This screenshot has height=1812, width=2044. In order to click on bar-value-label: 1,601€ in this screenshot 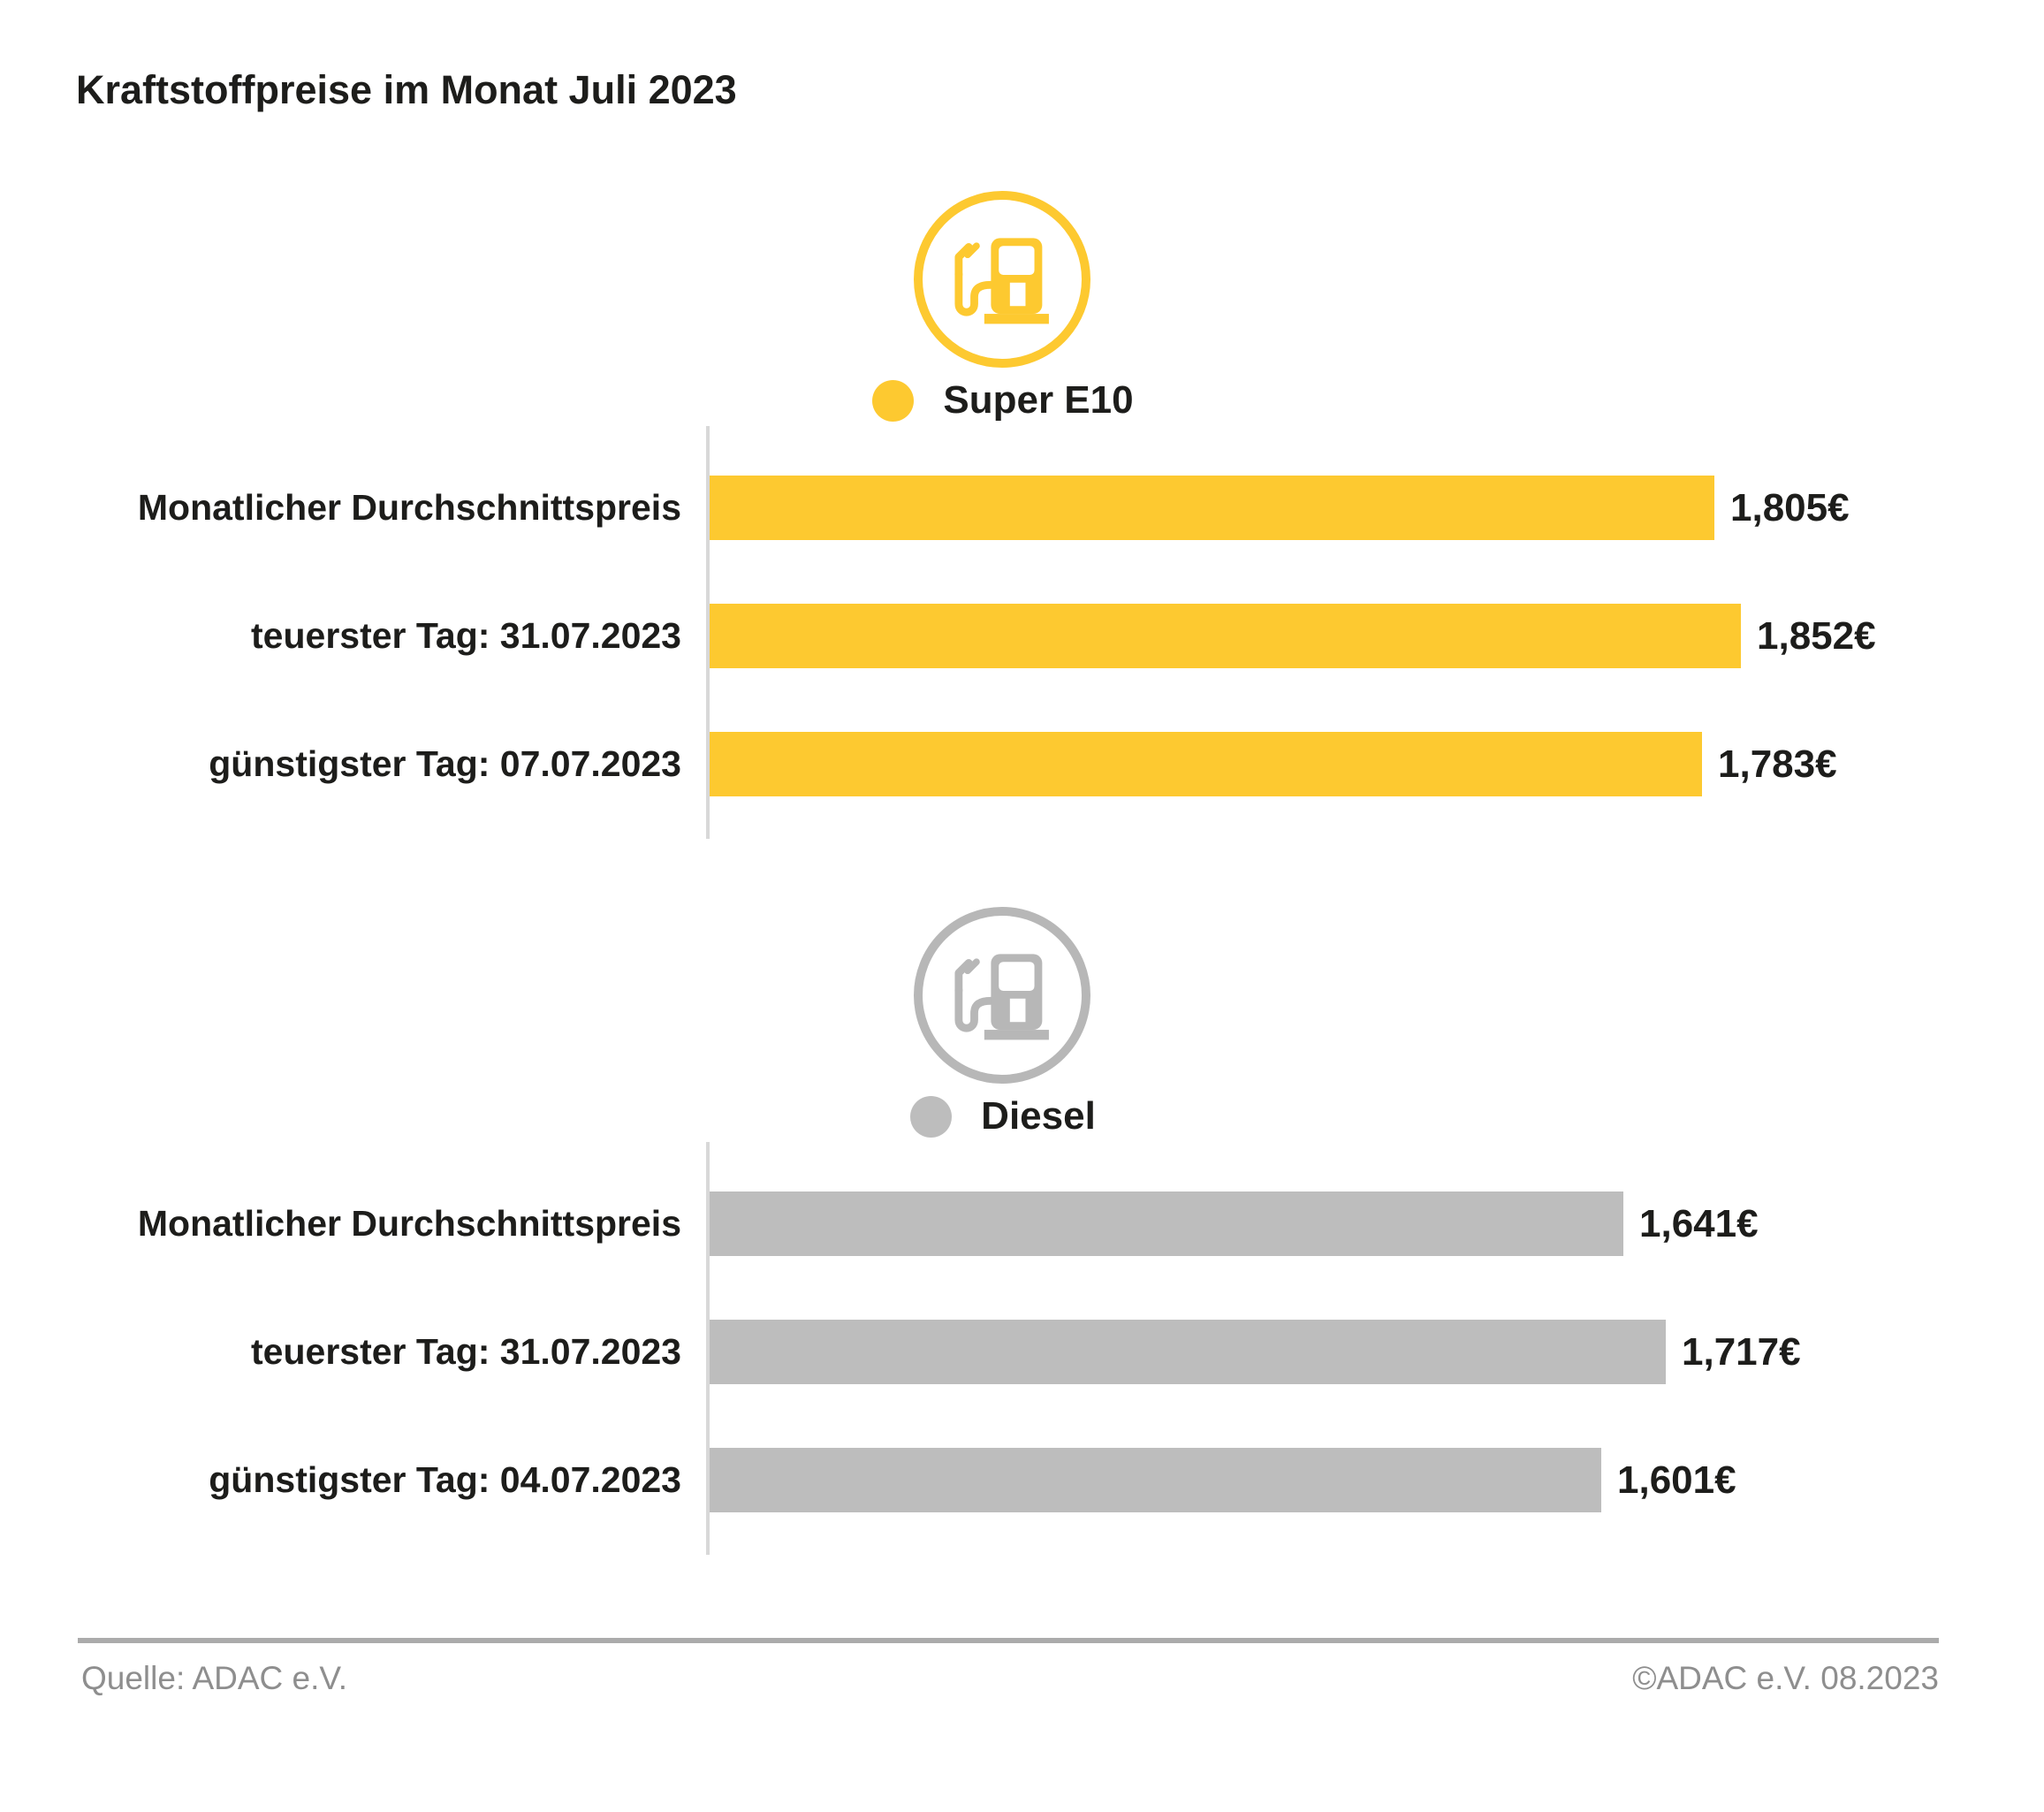, I will do `click(1676, 1480)`.